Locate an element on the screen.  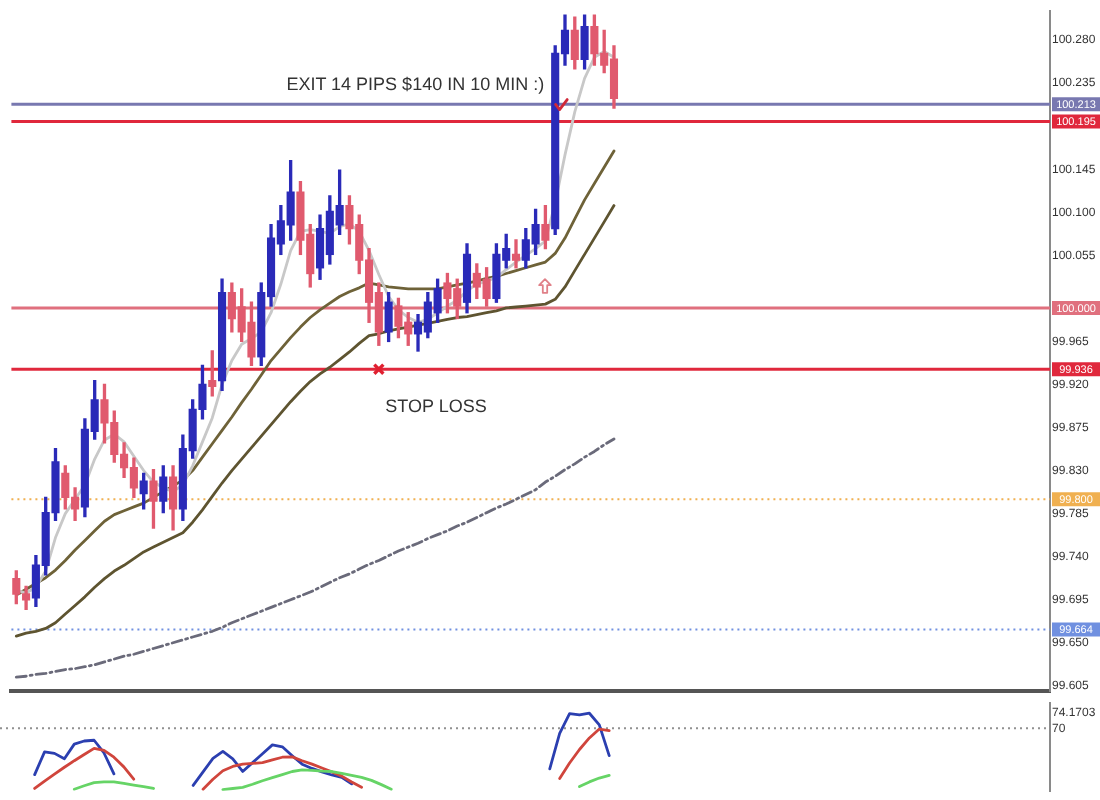
annotation: EXIT 14 PIPS $140 IN 10 MIN :) is located at coordinates (415, 84).